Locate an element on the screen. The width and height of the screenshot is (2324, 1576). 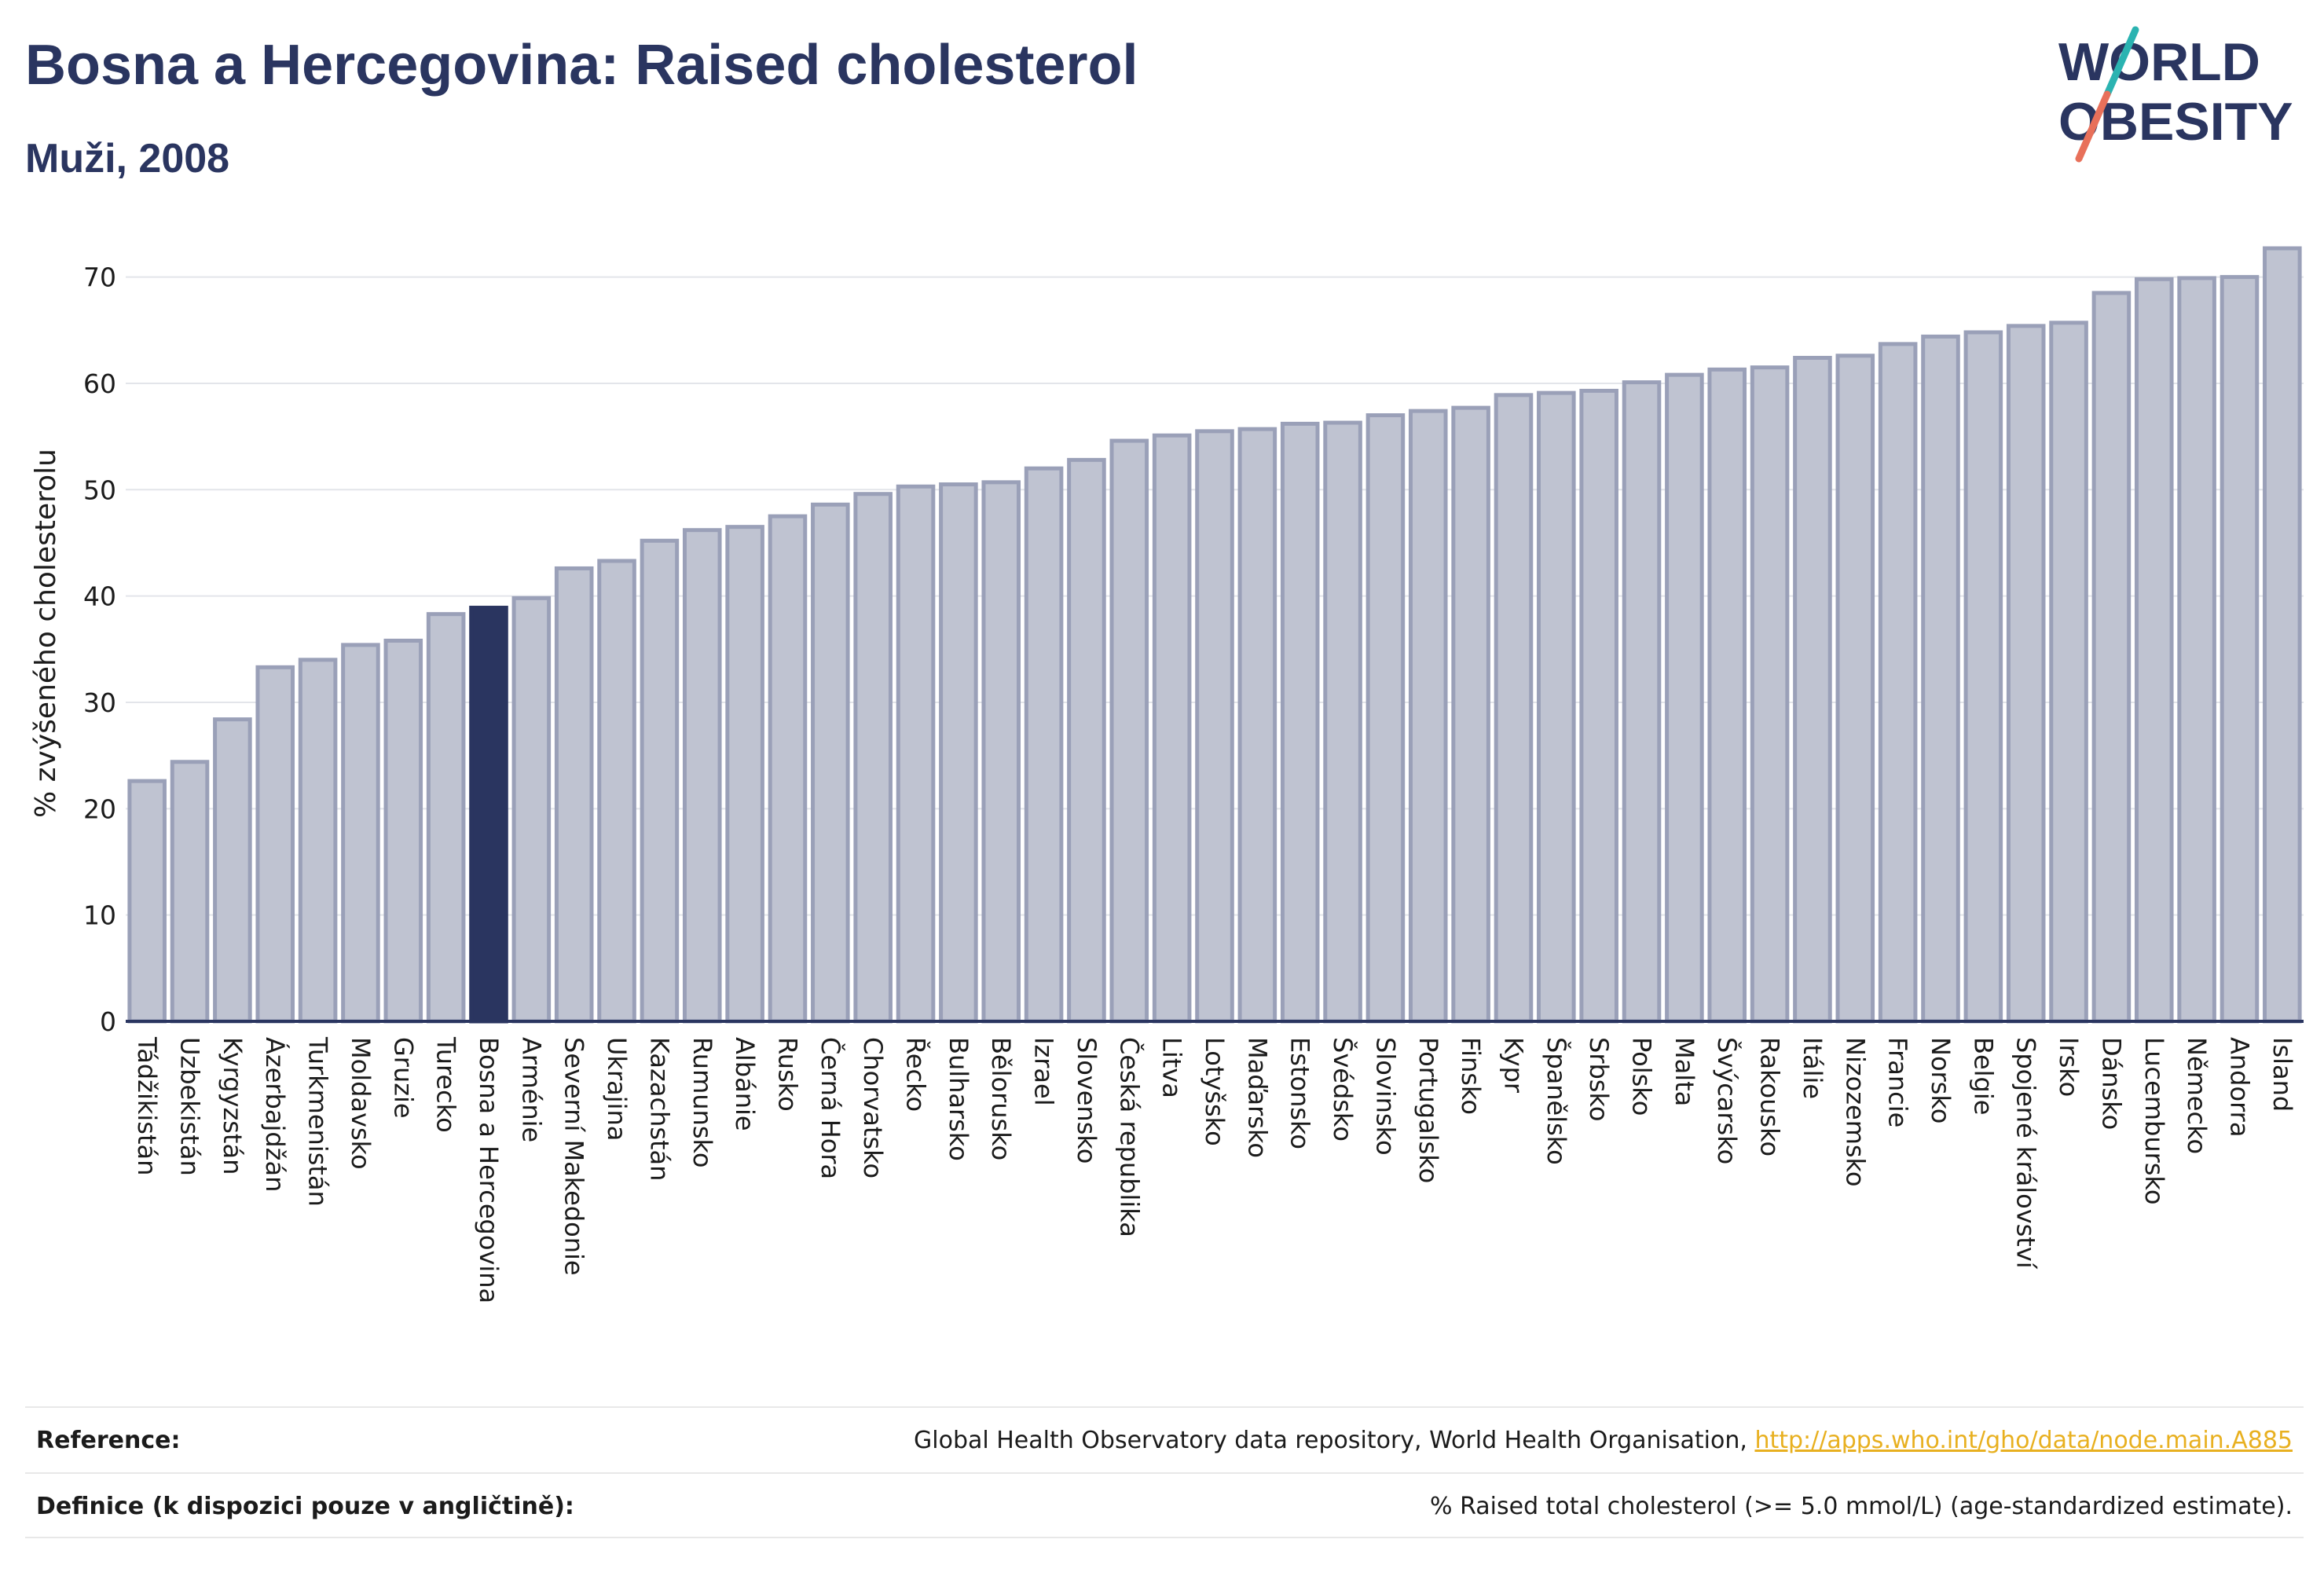
x-tick-label: Rusko is located at coordinates (787, 1074).